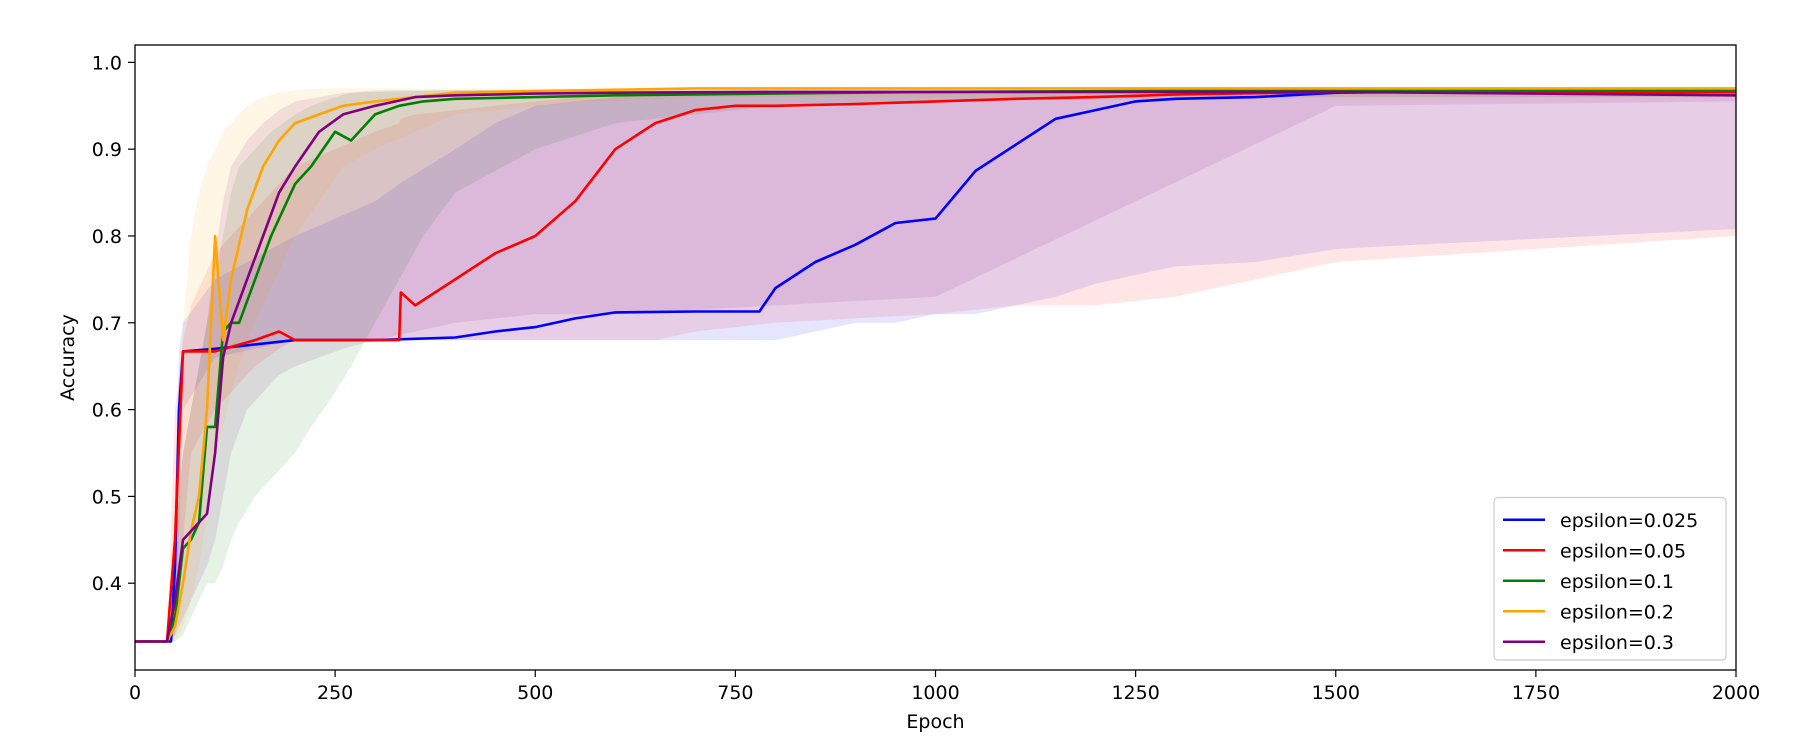 This screenshot has height=750, width=1800. What do you see at coordinates (107, 150) in the screenshot?
I see `y-tick-label: 0.9` at bounding box center [107, 150].